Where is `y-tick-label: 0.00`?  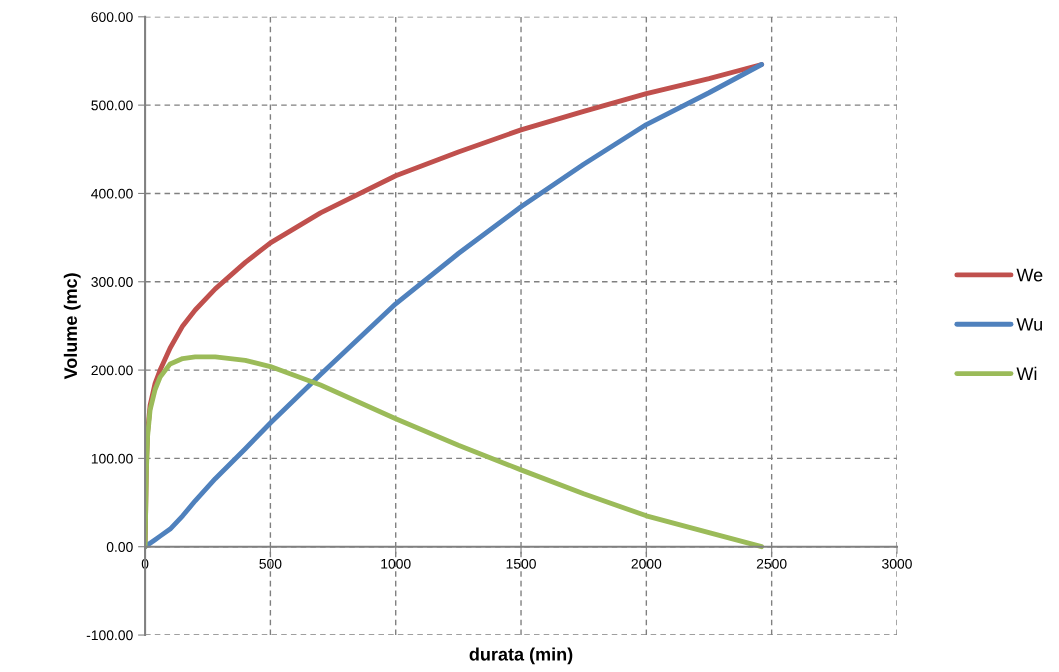 y-tick-label: 0.00 is located at coordinates (119, 547).